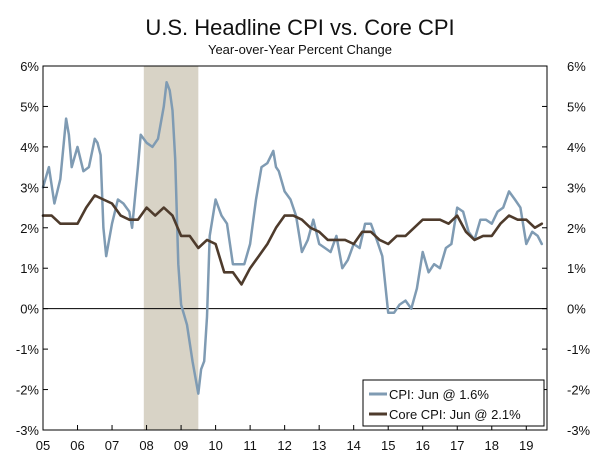 This screenshot has height=462, width=600. Describe the element at coordinates (422, 445) in the screenshot. I see `x-tick-label: 16` at that location.